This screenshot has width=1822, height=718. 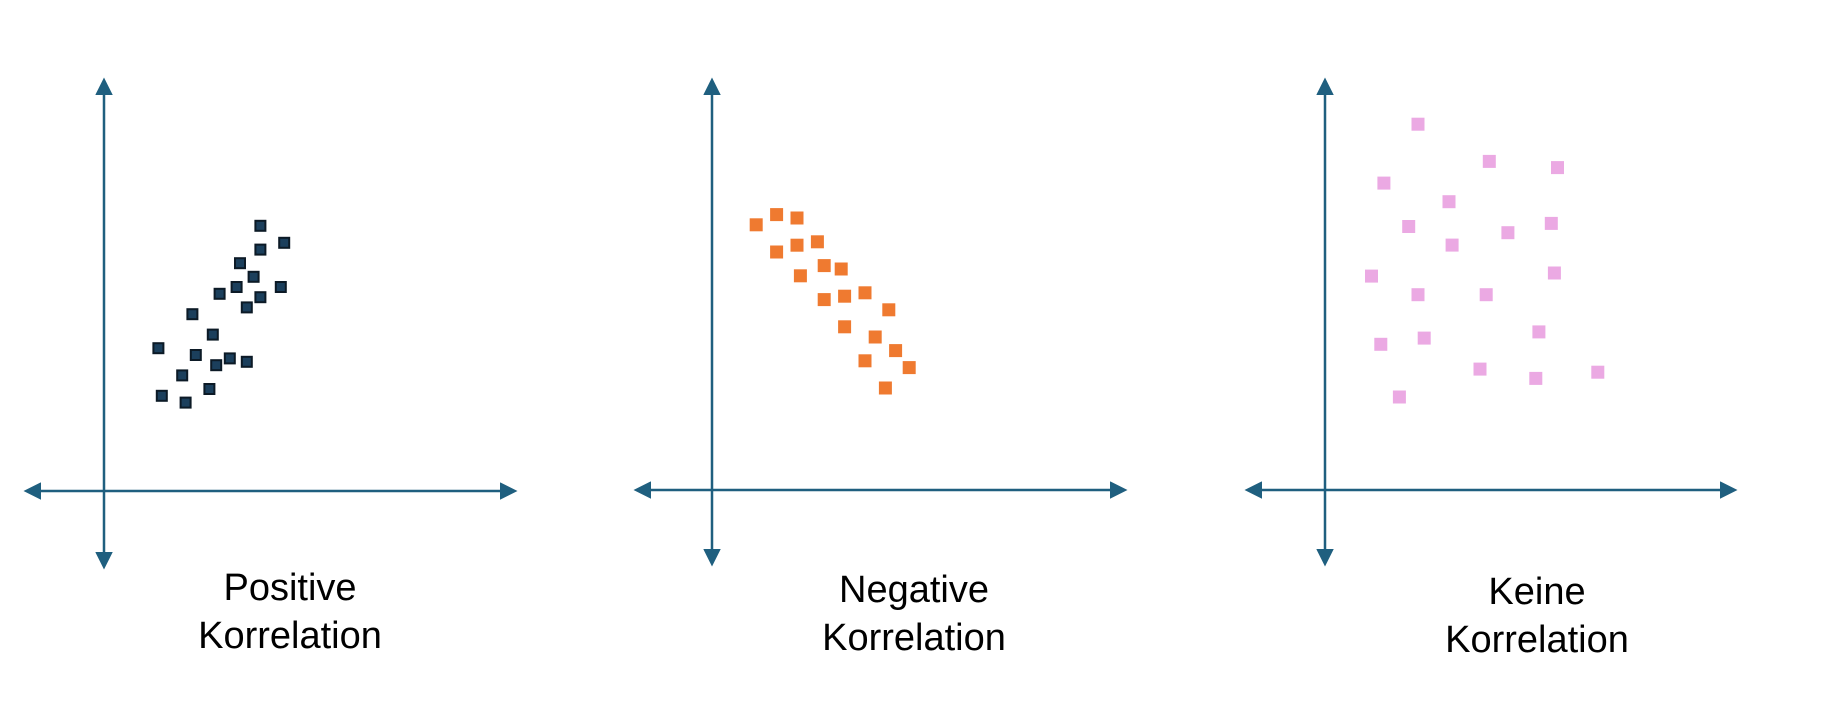 I want to click on caption-line1: Positive, so click(x=290, y=588).